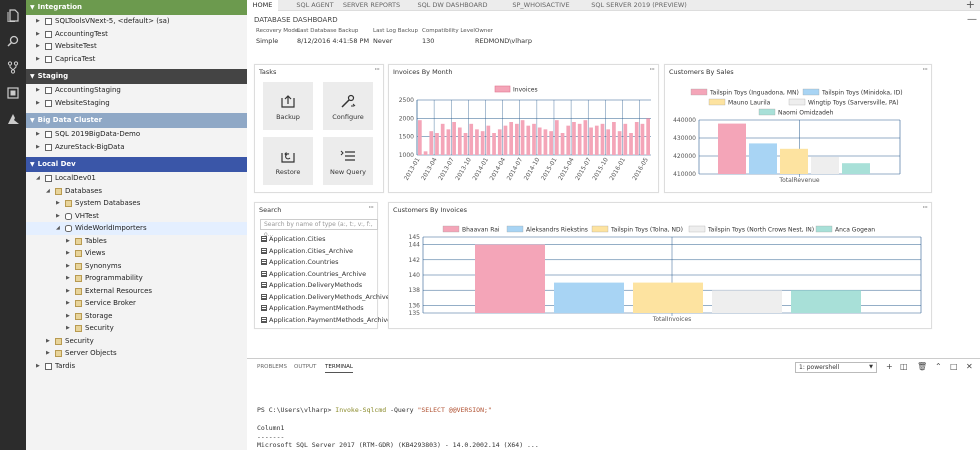 This screenshot has width=980, height=450. Describe the element at coordinates (136, 216) in the screenshot. I see `tree-item: ▶ VHTest` at that location.